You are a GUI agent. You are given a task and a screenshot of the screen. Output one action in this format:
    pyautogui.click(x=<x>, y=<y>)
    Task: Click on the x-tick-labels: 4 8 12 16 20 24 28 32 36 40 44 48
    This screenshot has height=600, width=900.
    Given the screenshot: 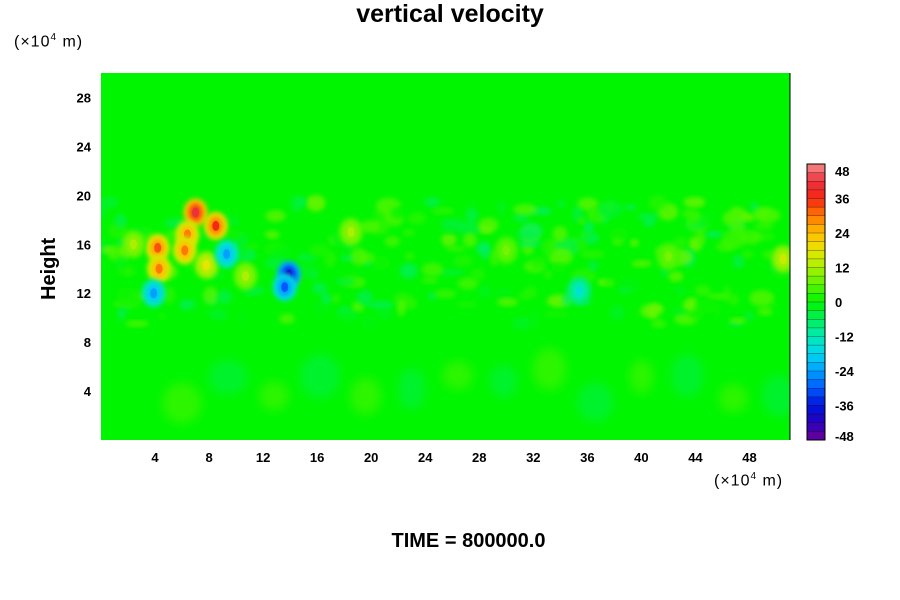 What is the action you would take?
    pyautogui.click(x=453, y=457)
    